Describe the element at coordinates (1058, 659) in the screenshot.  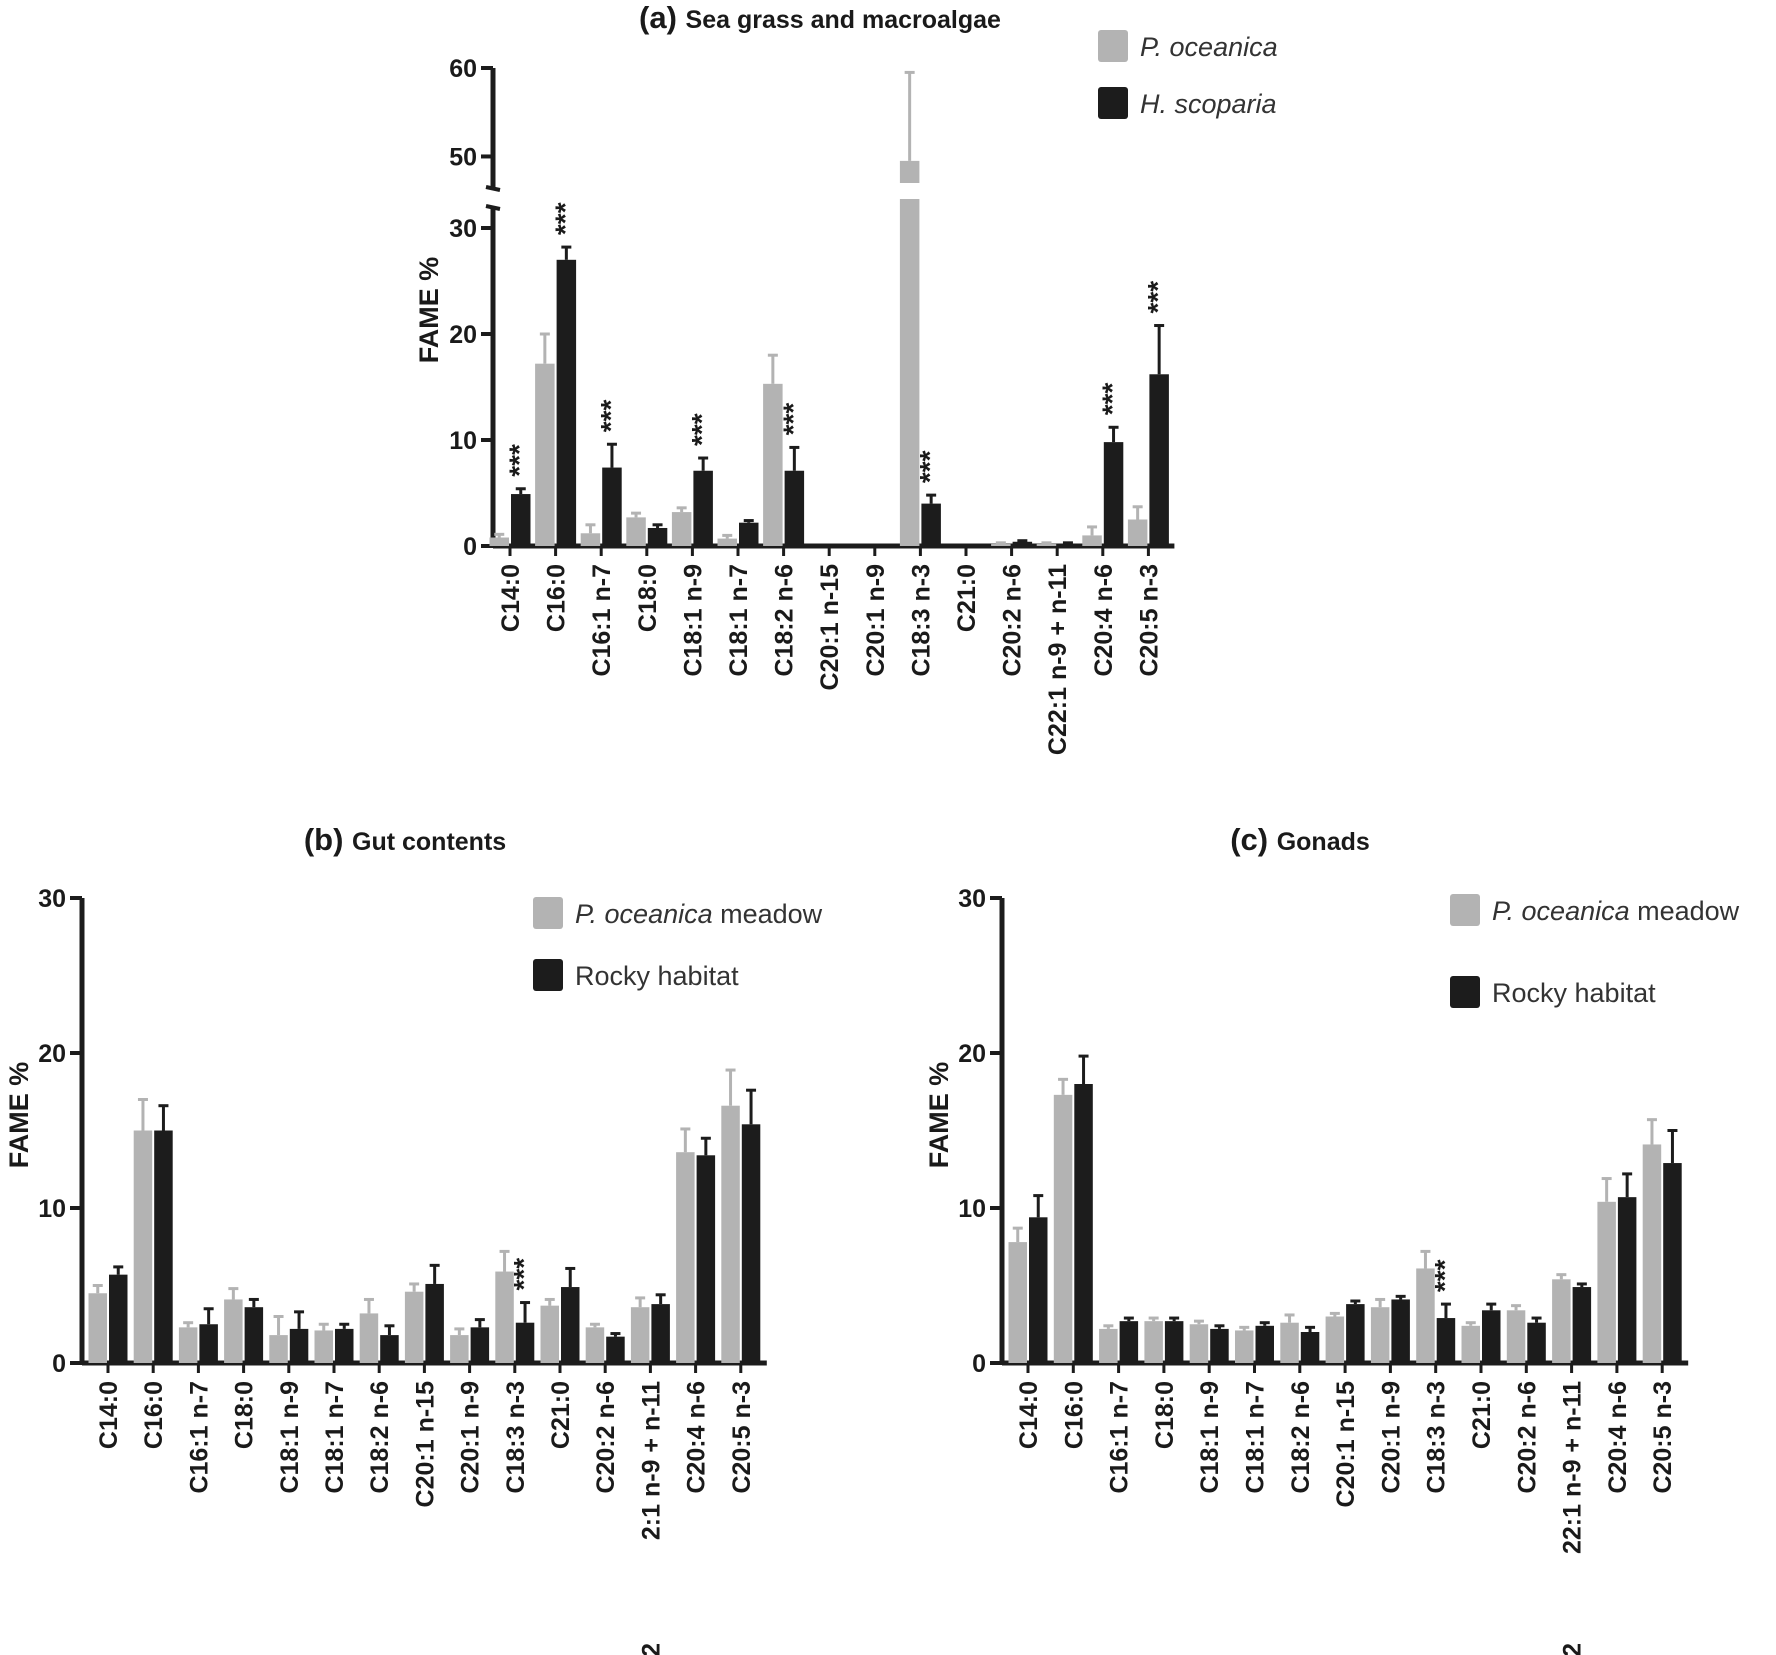
I see `x-label-c22-1-n-9-n-11: C22:1 n-9 + n-11` at that location.